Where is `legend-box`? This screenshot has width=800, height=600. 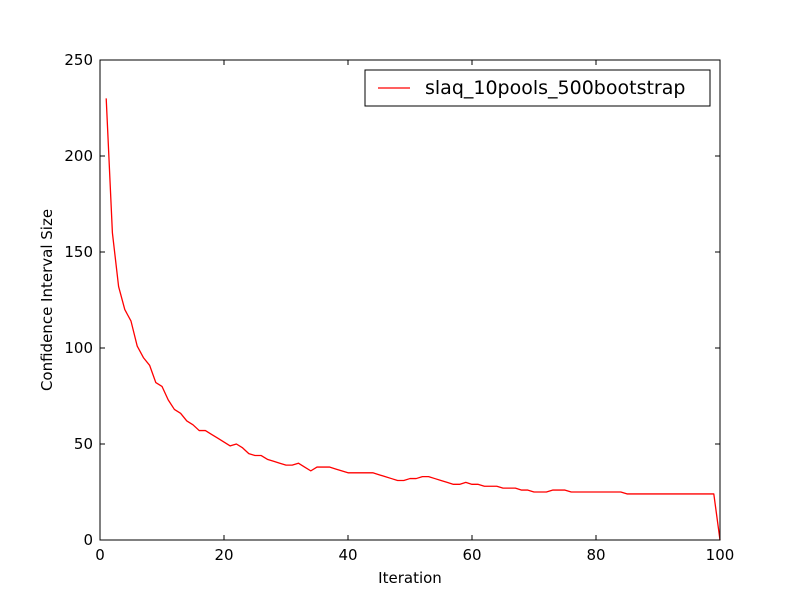
legend-box is located at coordinates (537, 88).